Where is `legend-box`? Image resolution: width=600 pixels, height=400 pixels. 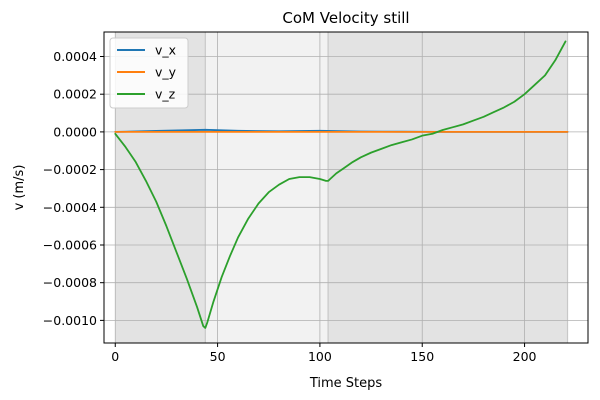
legend-box is located at coordinates (149, 73).